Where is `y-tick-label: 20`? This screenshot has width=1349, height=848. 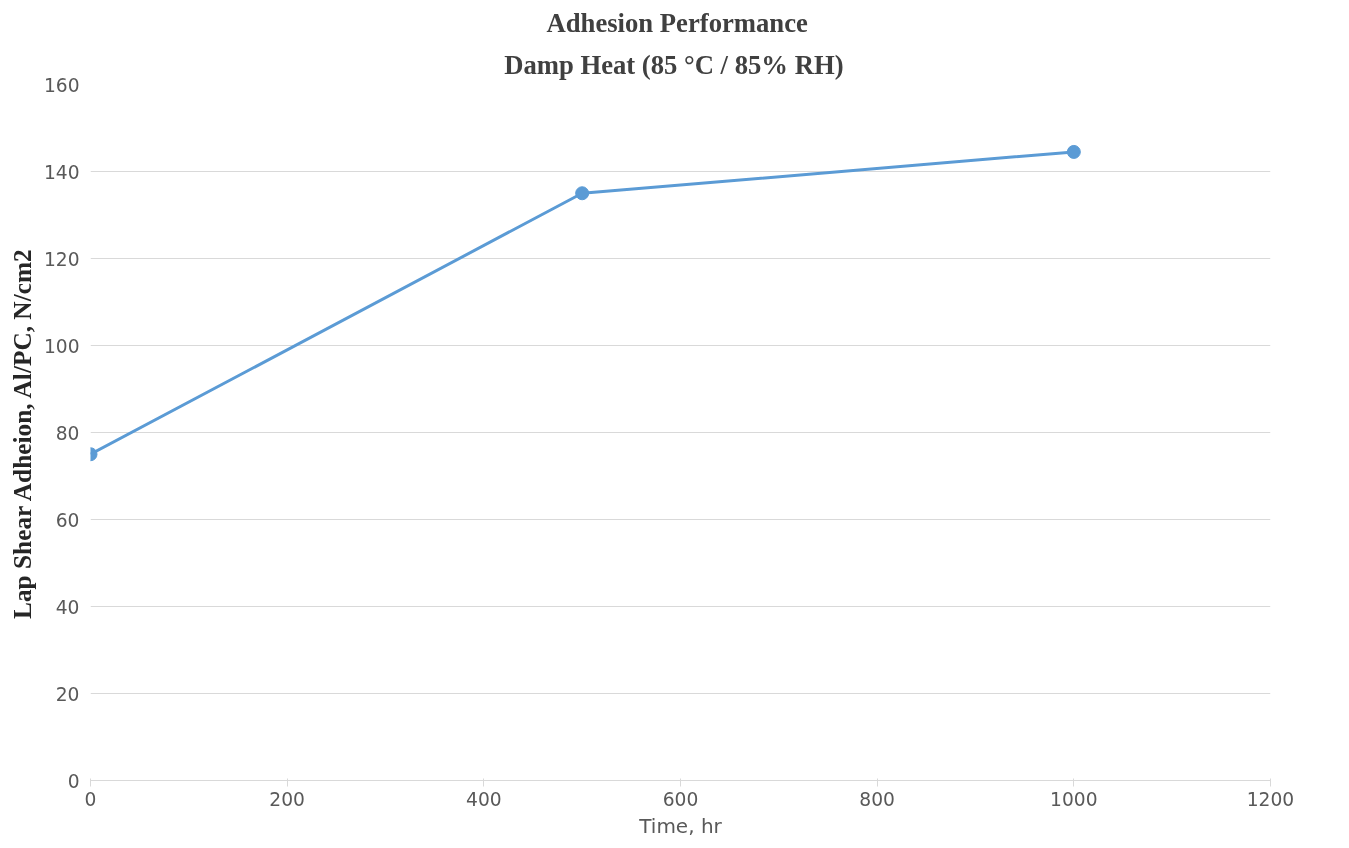 y-tick-label: 20 is located at coordinates (67, 694).